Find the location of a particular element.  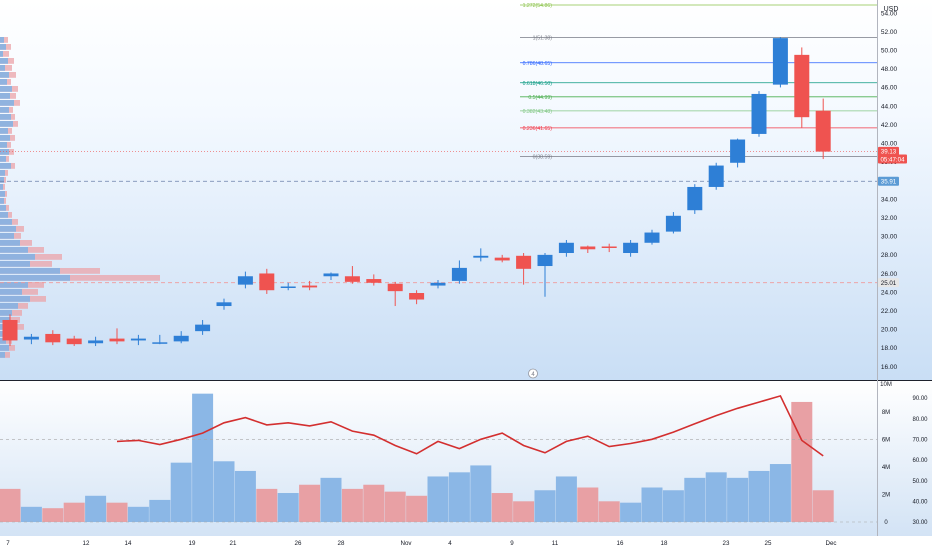

price-tick-label: 46.00 is located at coordinates (889, 88).